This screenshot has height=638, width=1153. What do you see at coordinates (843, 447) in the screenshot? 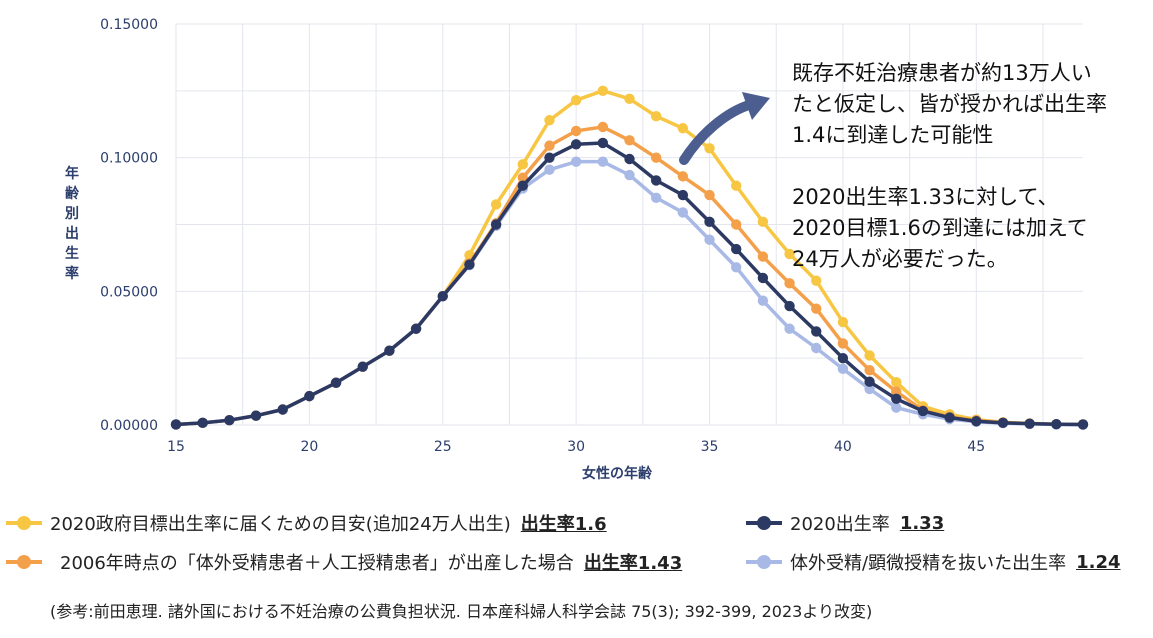
I see `x-tick-label: 40` at bounding box center [843, 447].